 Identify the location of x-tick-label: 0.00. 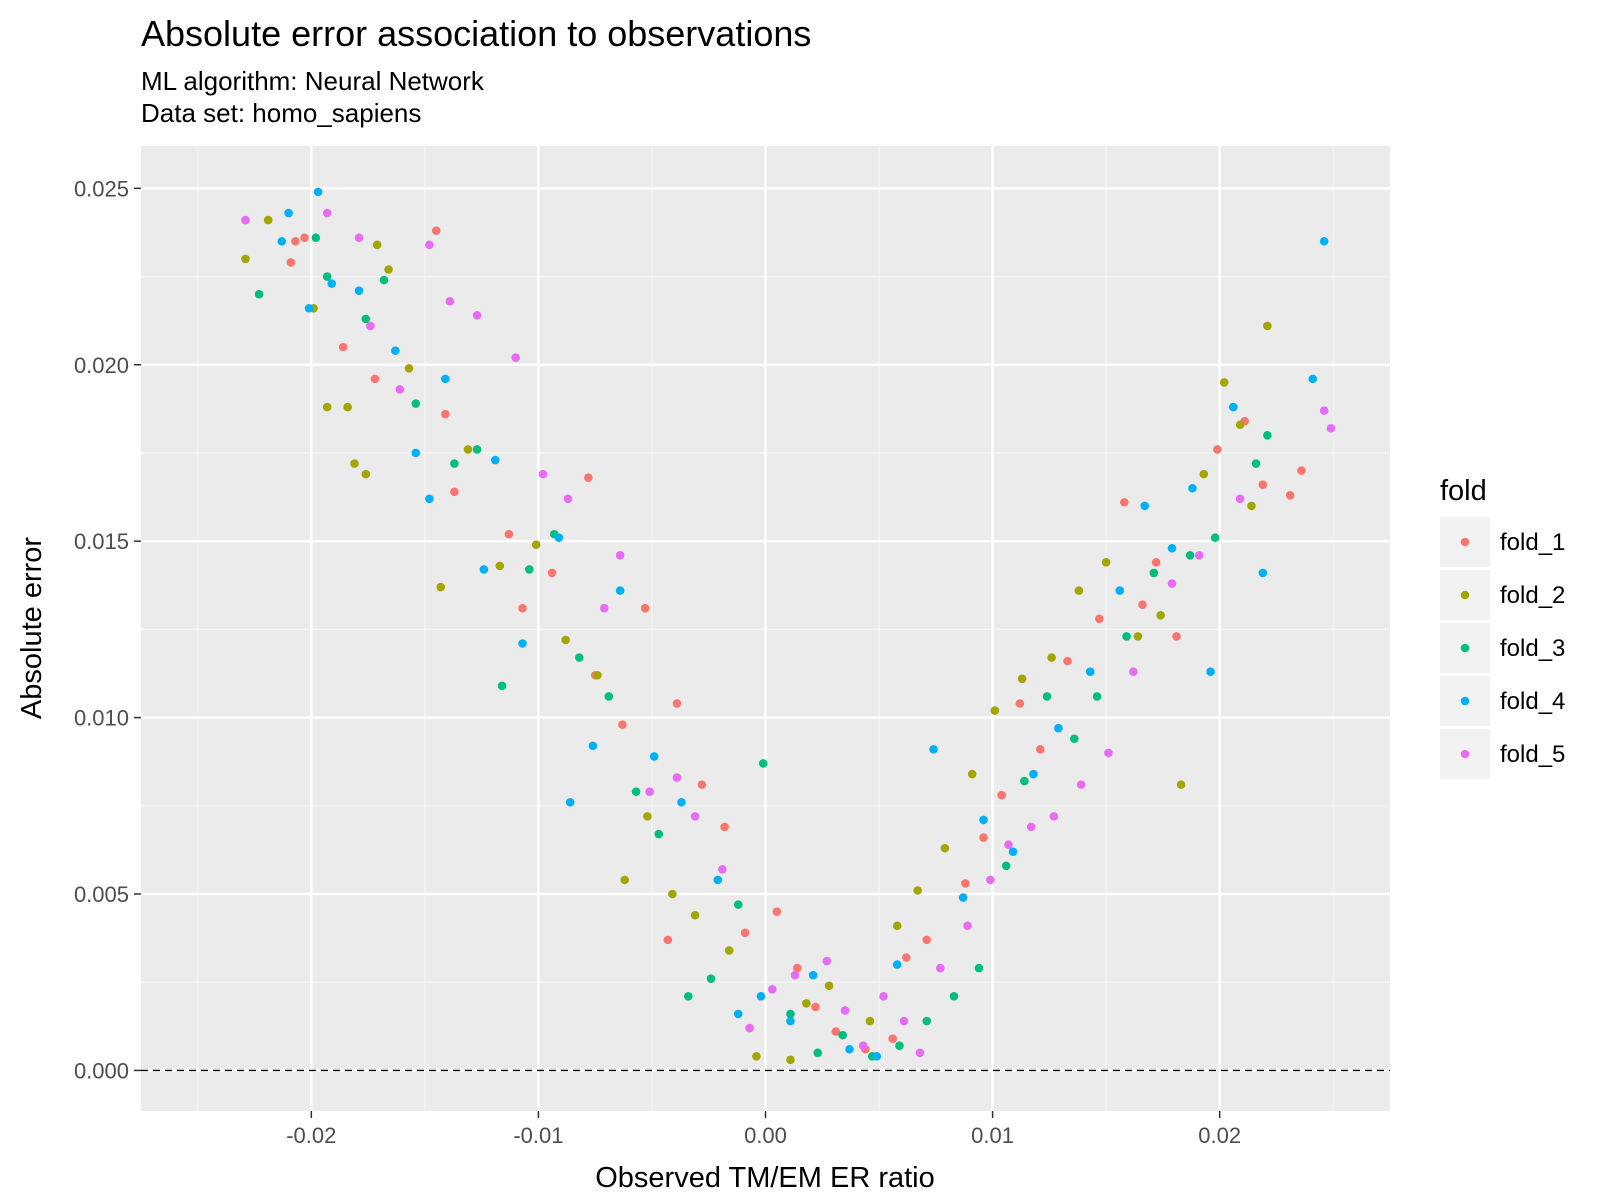
(765, 1135).